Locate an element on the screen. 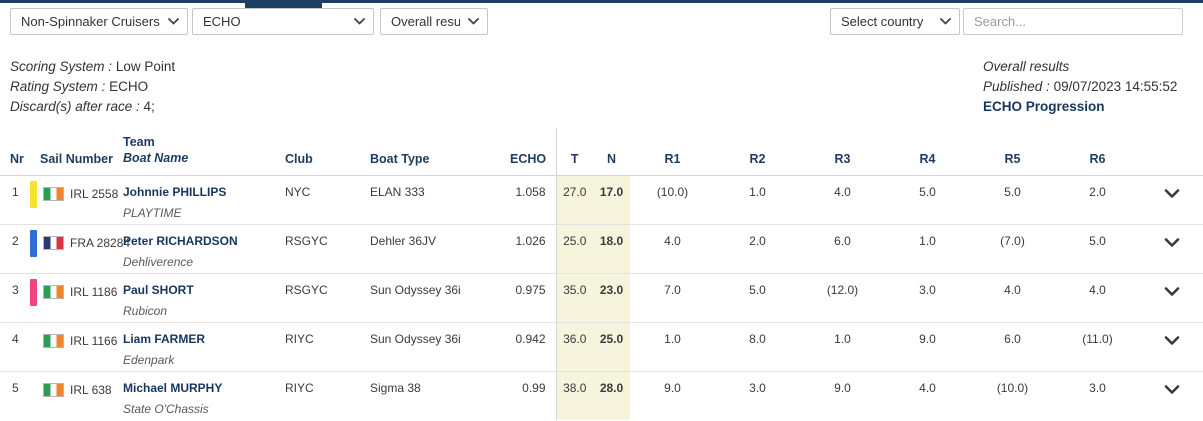 The width and height of the screenshot is (1203, 421). discard-value: 4; is located at coordinates (149, 106).